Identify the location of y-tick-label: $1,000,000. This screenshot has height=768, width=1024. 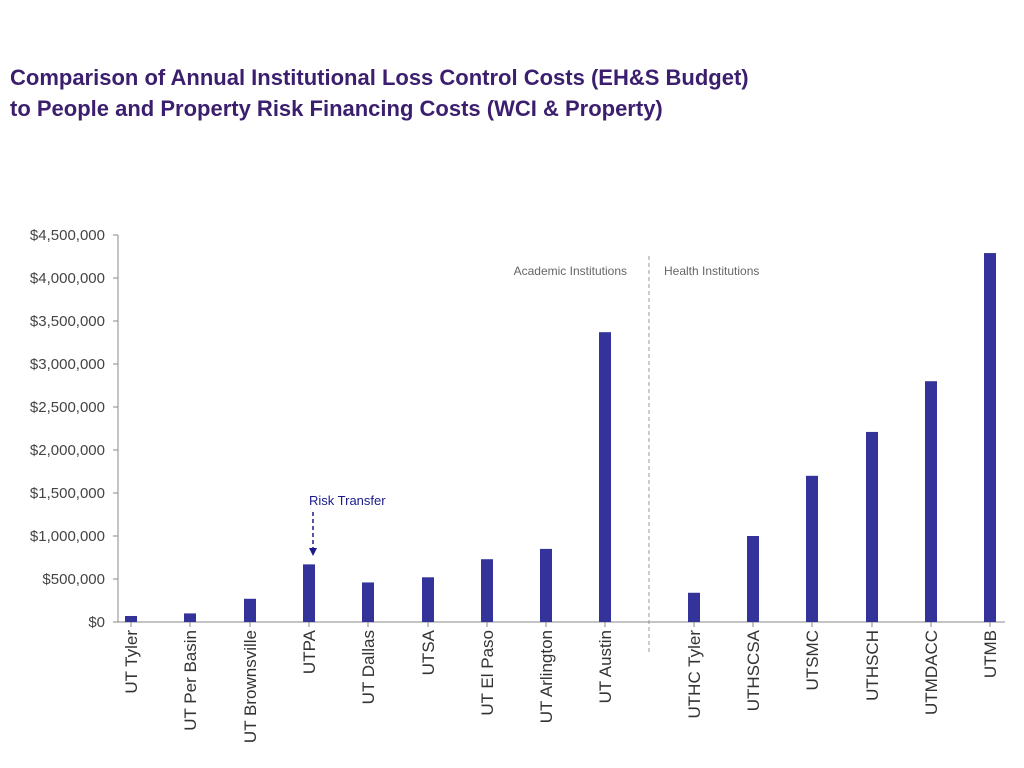
(67, 536).